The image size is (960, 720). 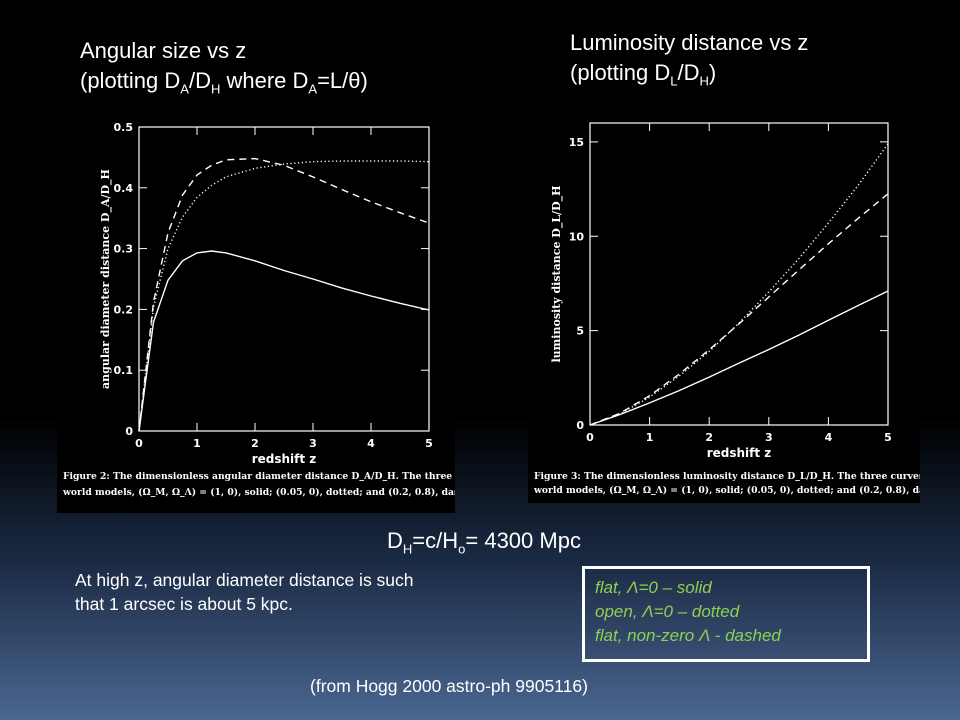 I want to click on left-title-line2: (plotting DA/DH where DA=L/θ), so click(x=224, y=85).